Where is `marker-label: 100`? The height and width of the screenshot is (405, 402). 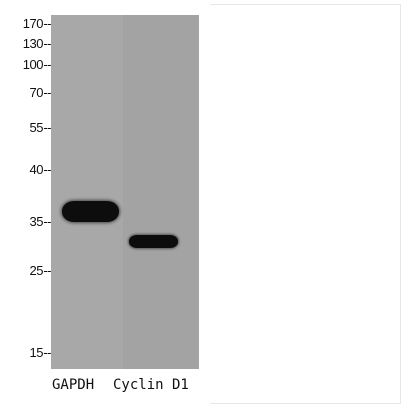
marker-label: 100 is located at coordinates (33, 64).